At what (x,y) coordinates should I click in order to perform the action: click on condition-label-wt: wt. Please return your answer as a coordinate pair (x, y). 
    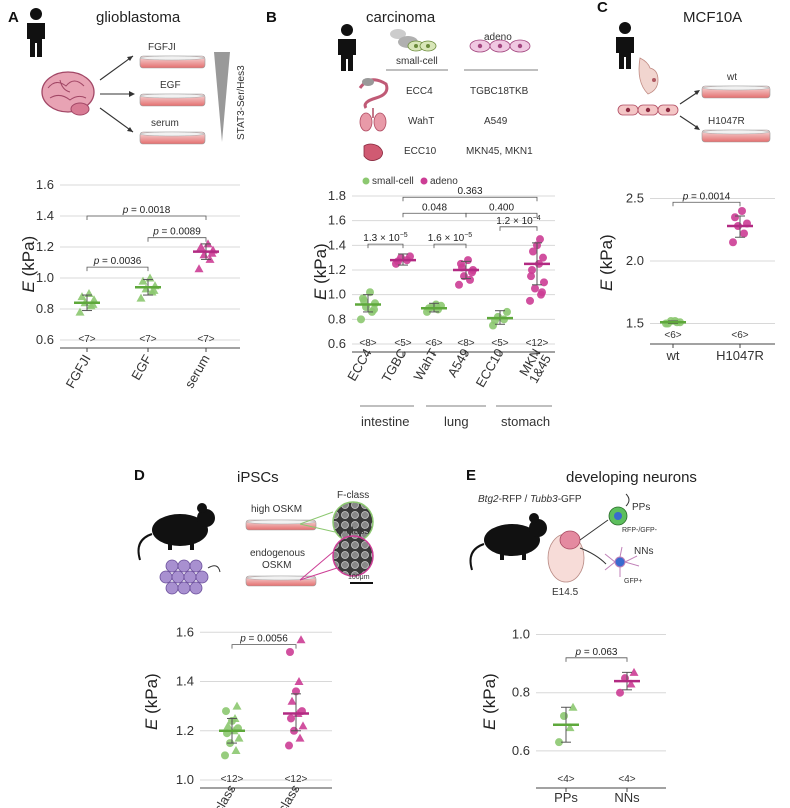
    Looking at the image, I should click on (731, 77).